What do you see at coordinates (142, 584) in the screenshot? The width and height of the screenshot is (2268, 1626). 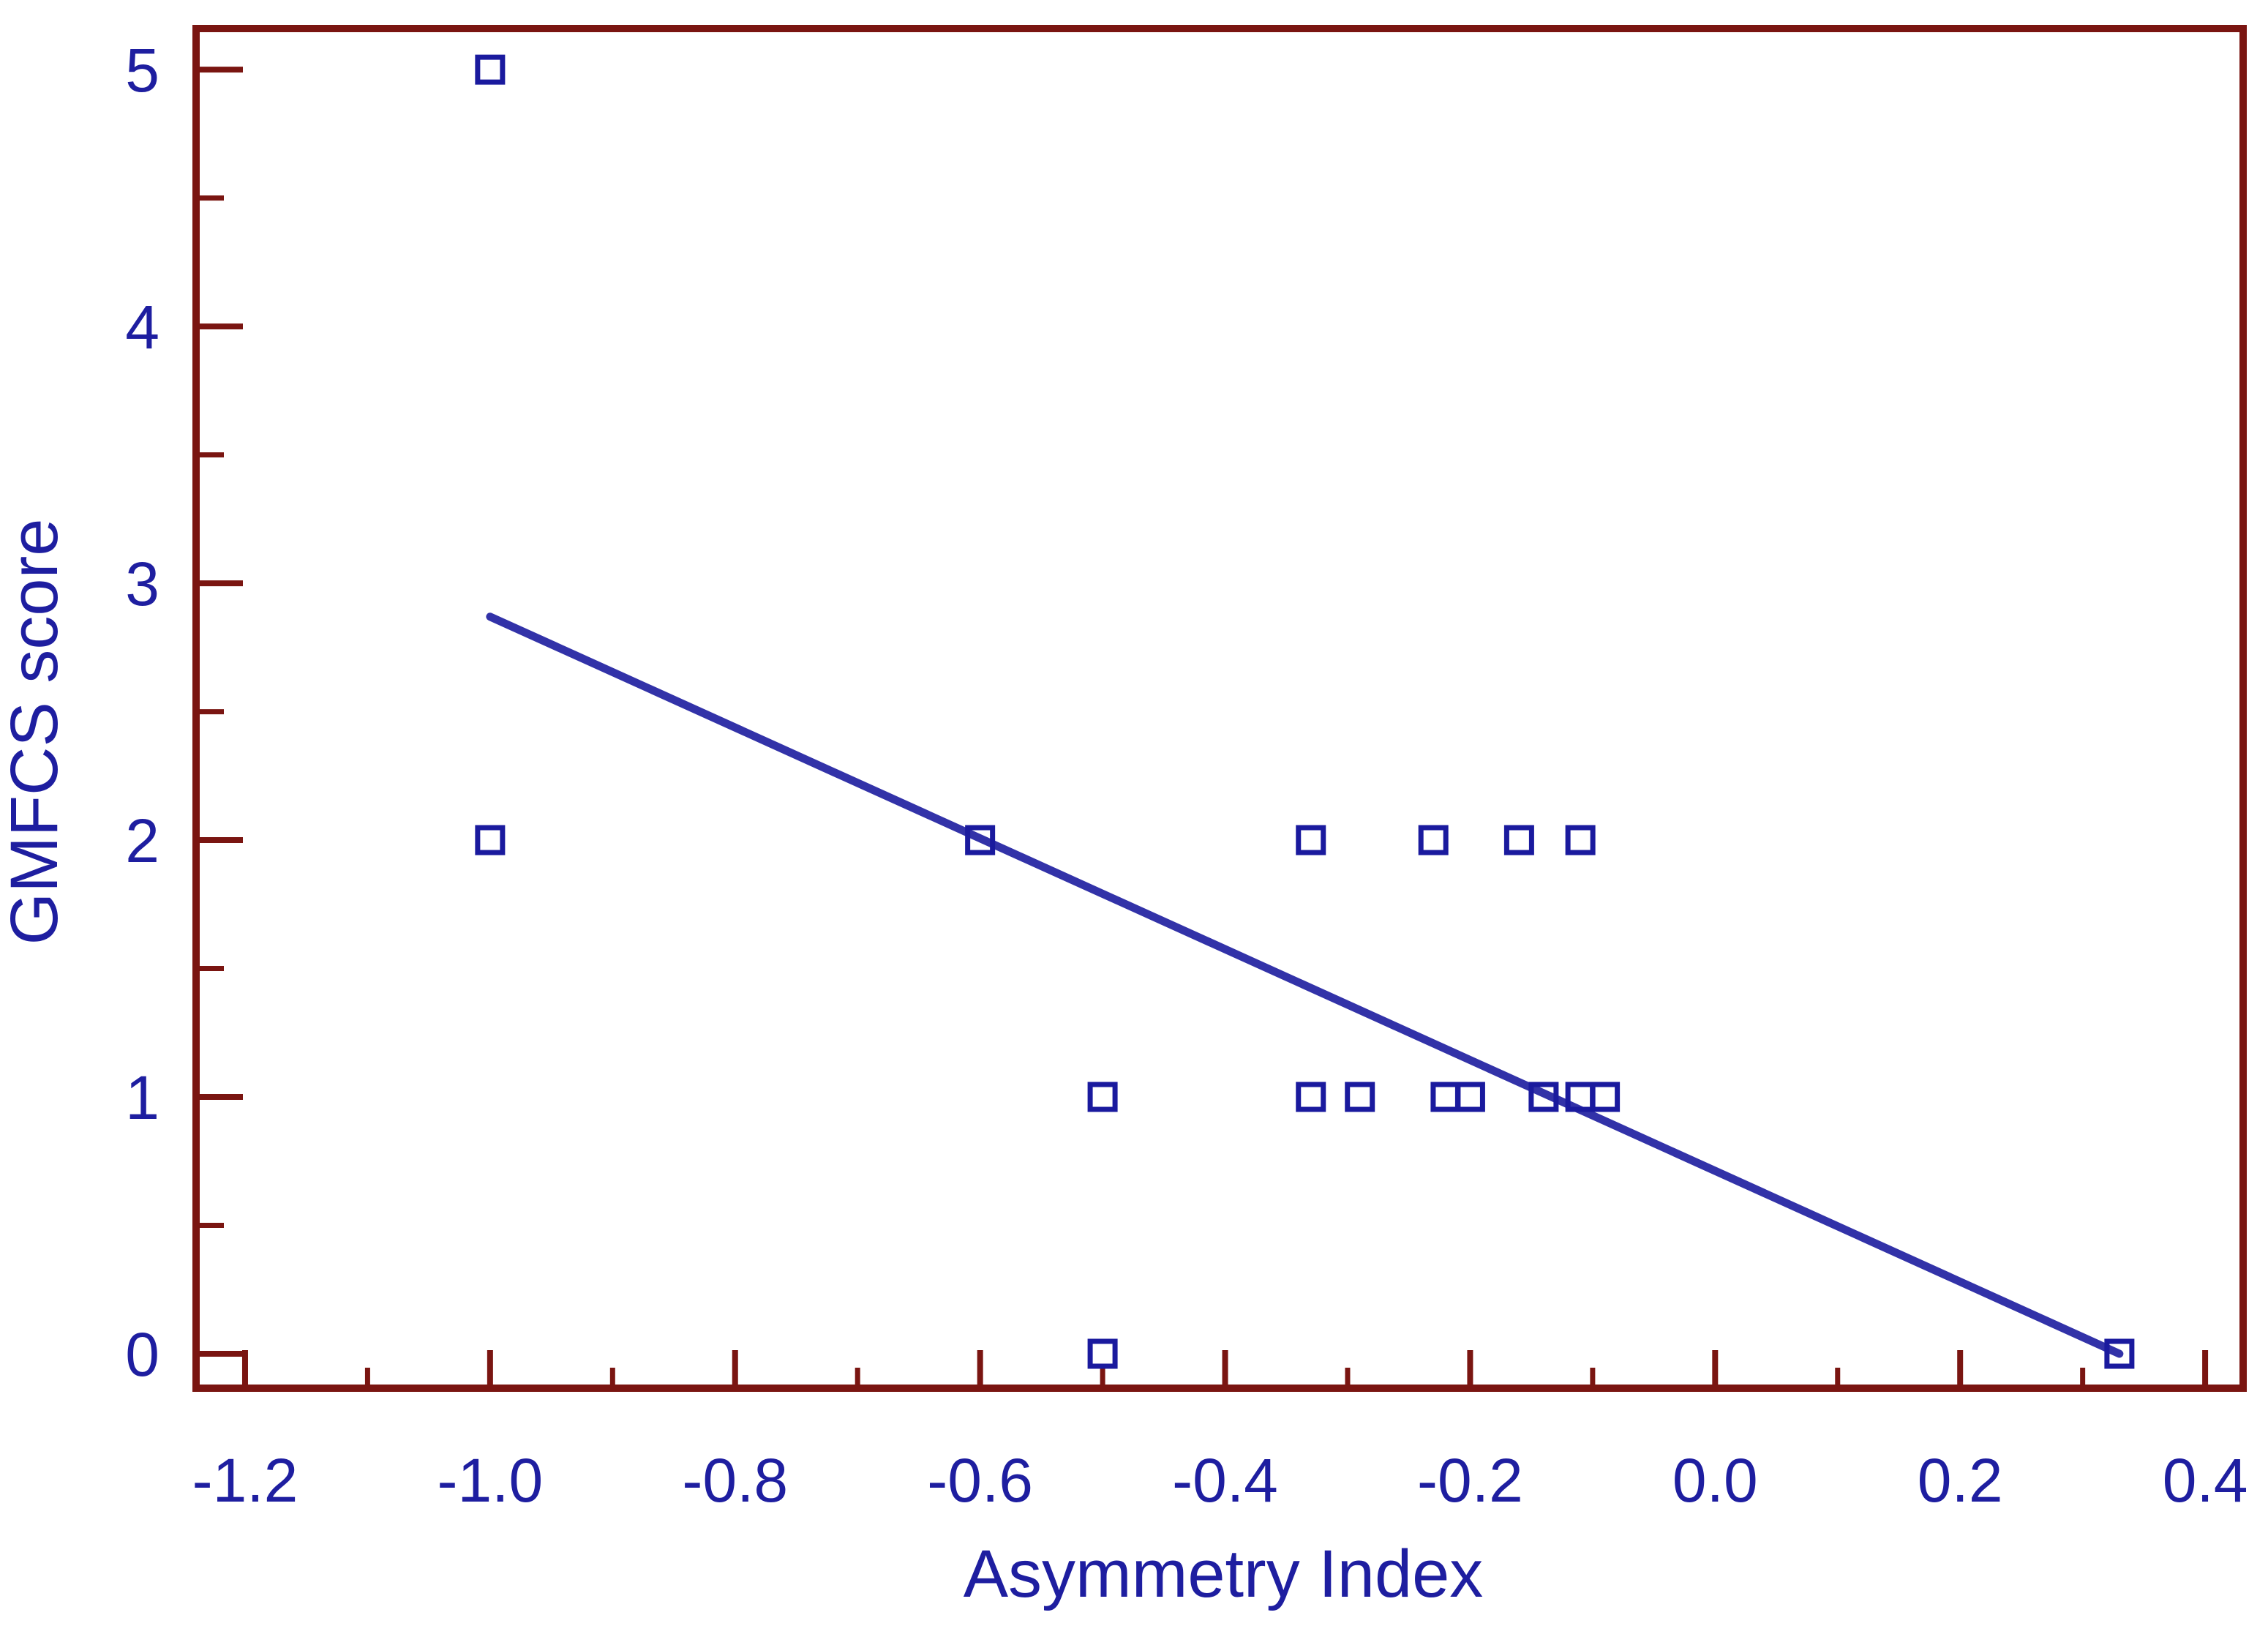 I see `y-tick-label: 3` at bounding box center [142, 584].